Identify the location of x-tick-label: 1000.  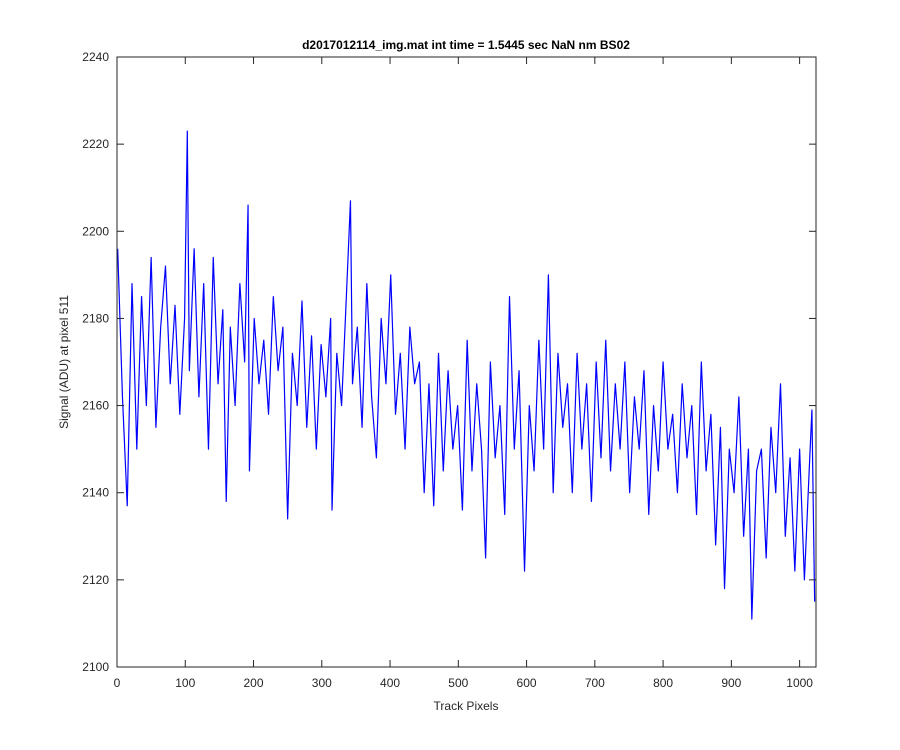
(799, 683).